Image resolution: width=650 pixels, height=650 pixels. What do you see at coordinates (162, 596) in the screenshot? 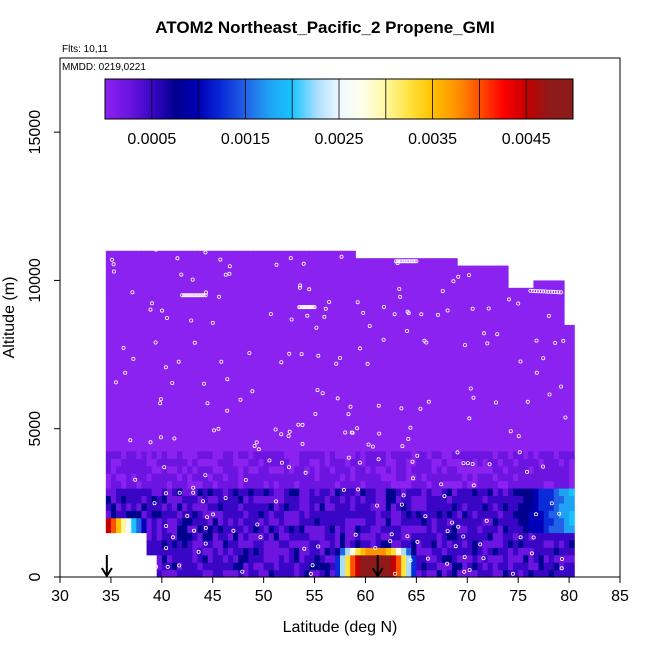
I see `x-tick-label: 40` at bounding box center [162, 596].